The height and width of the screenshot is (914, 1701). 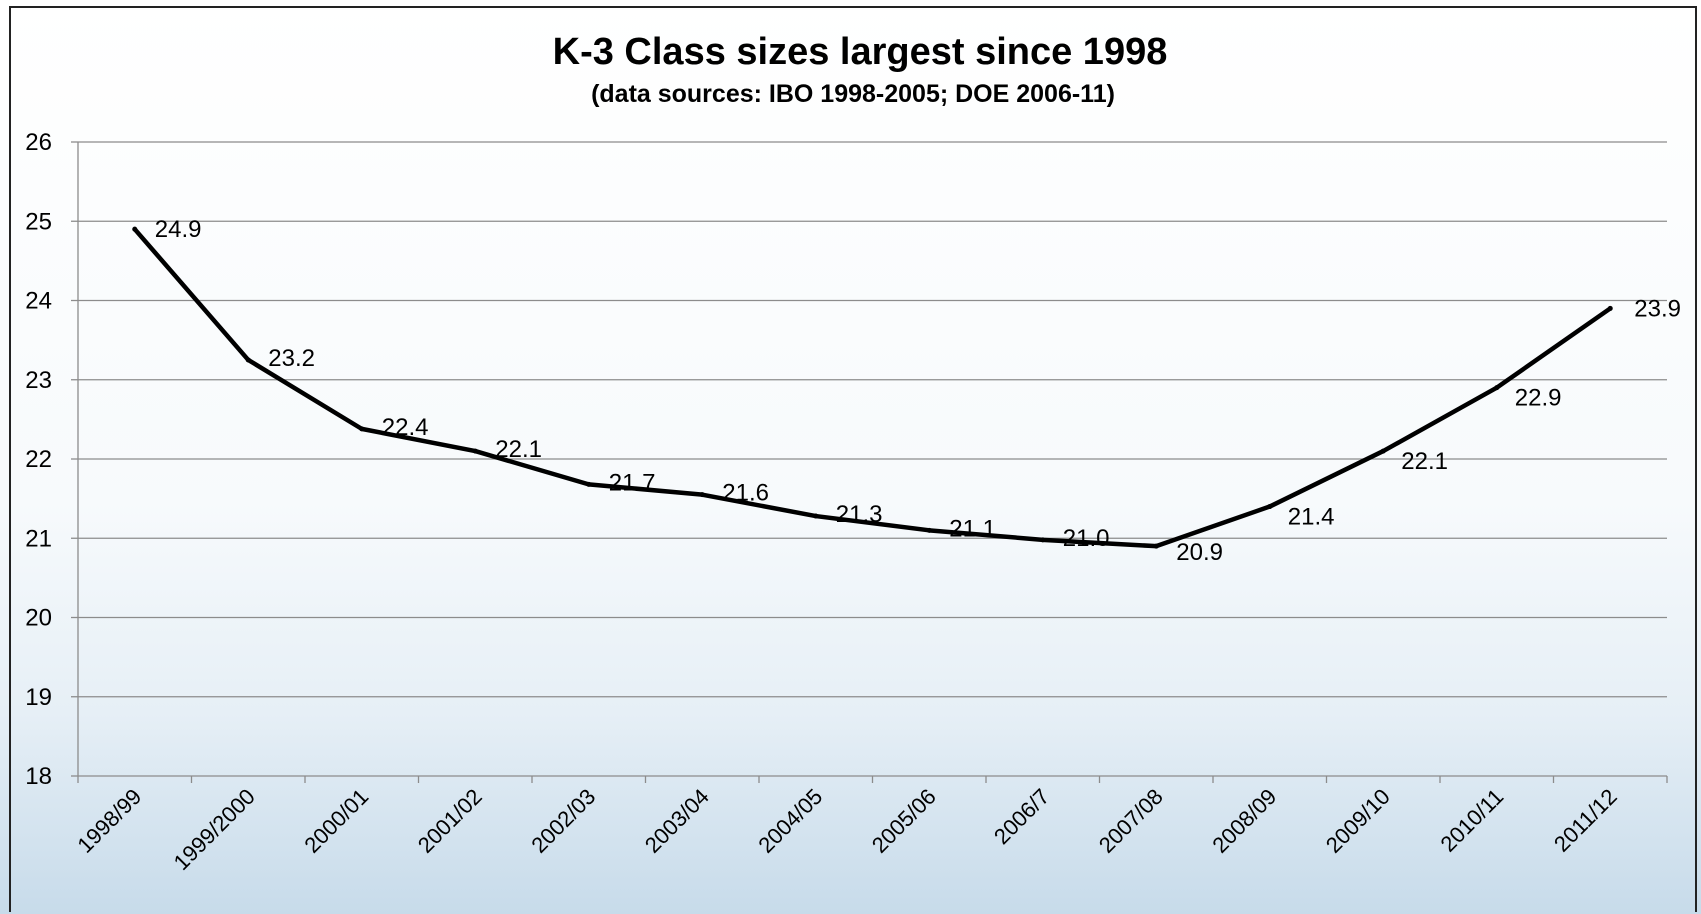 I want to click on x-tick-label: 2010/11, so click(x=1472, y=820).